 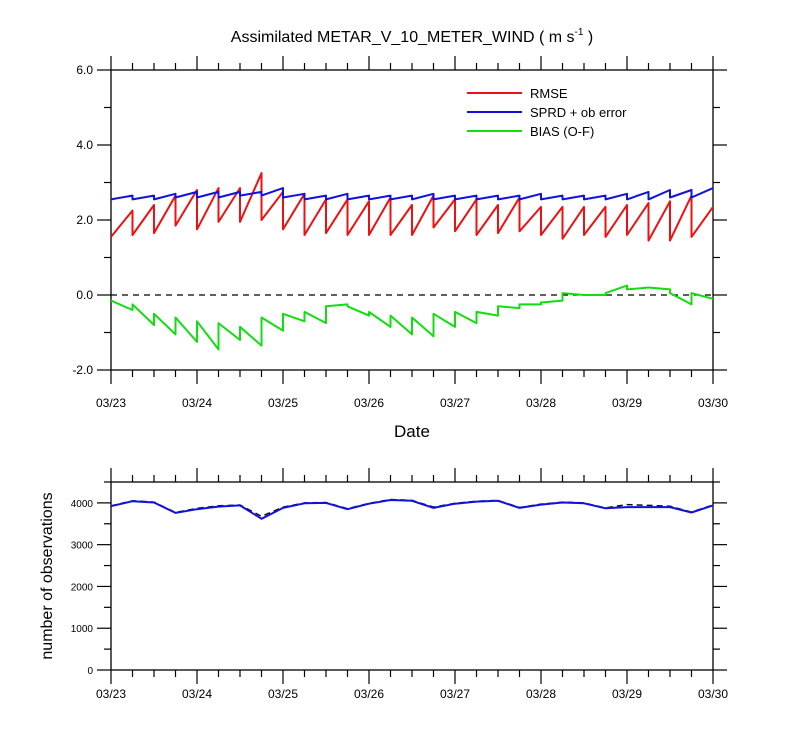 I want to click on y-tick-label: -2.0, so click(x=82, y=370).